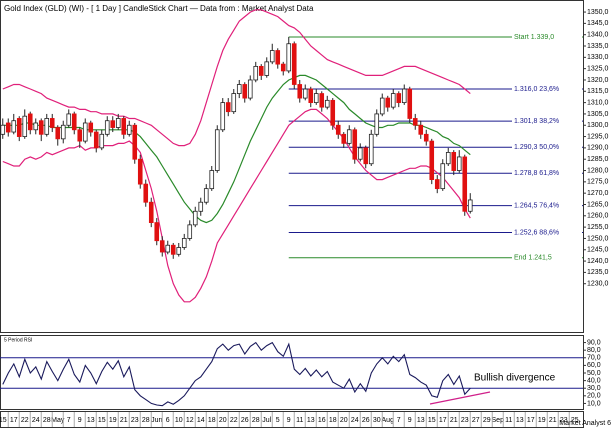  What do you see at coordinates (168, 420) in the screenshot?
I see `x-tick-label: 6` at bounding box center [168, 420].